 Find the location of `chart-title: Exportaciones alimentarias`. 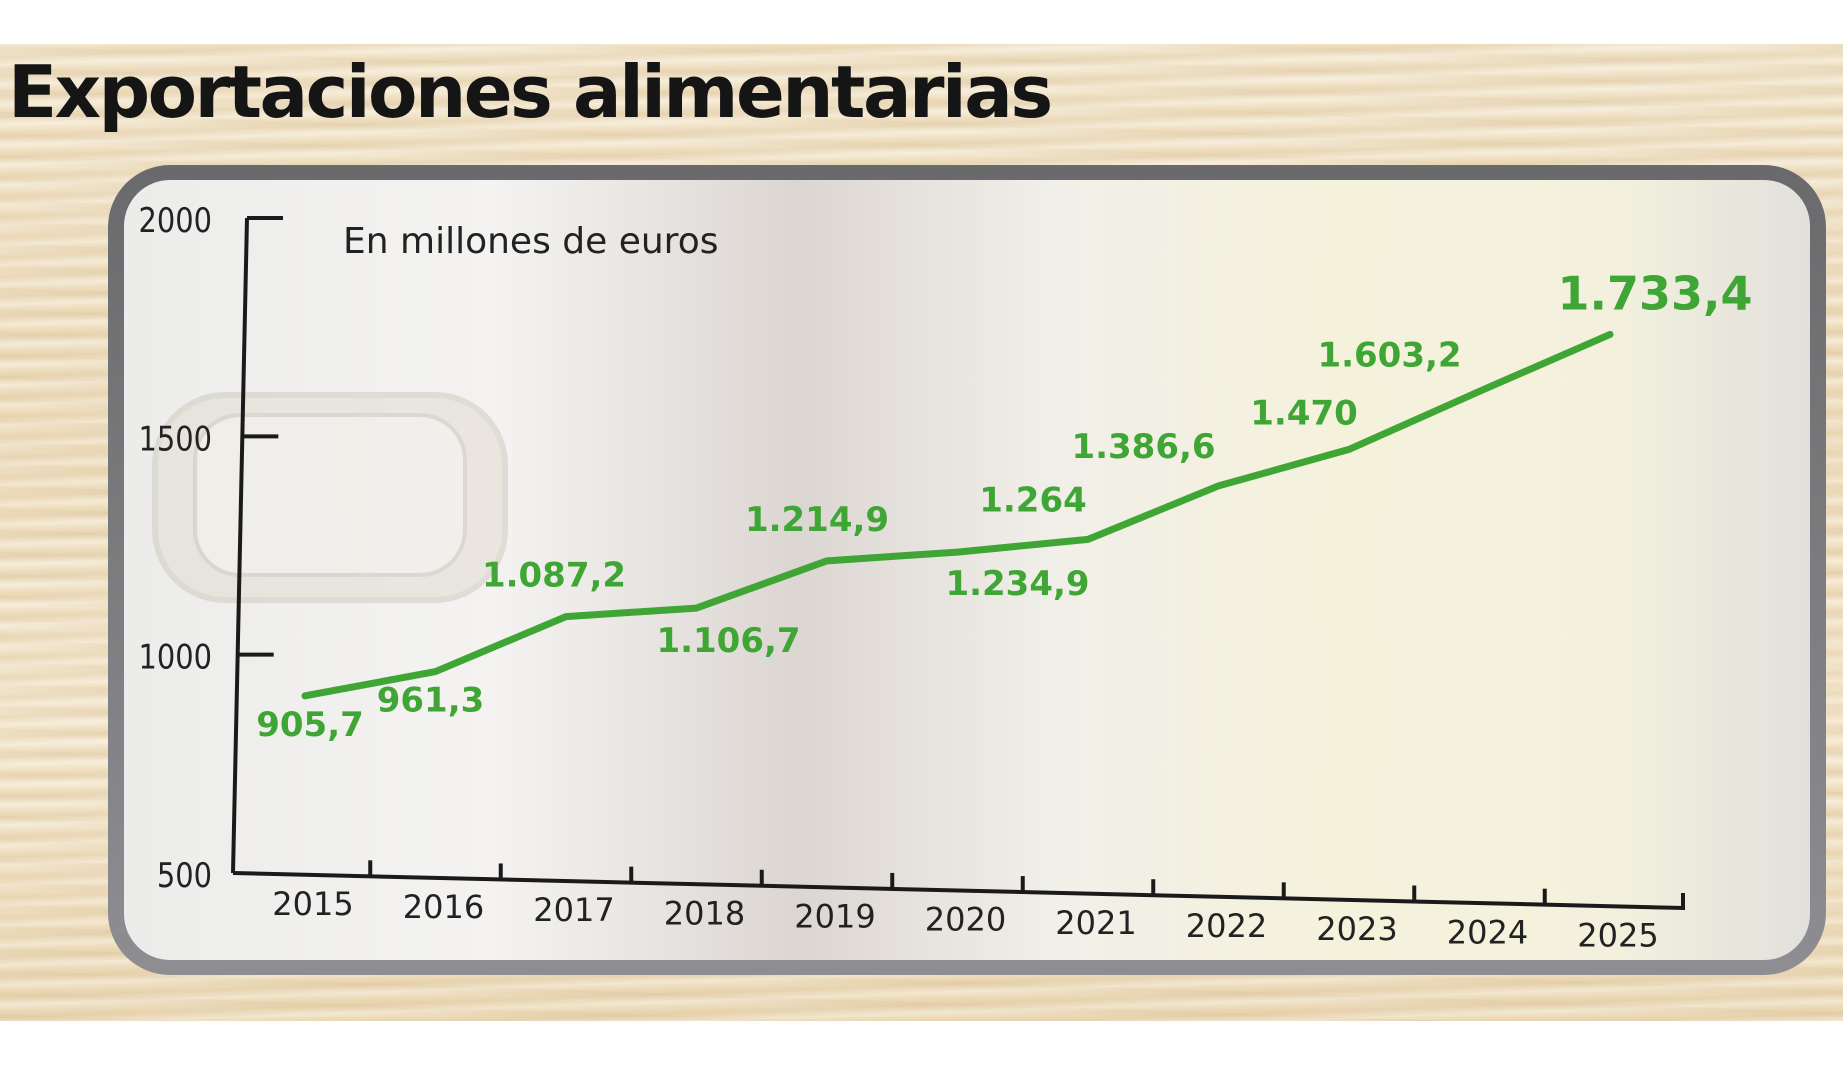

chart-title: Exportaciones alimentarias is located at coordinates (530, 92).